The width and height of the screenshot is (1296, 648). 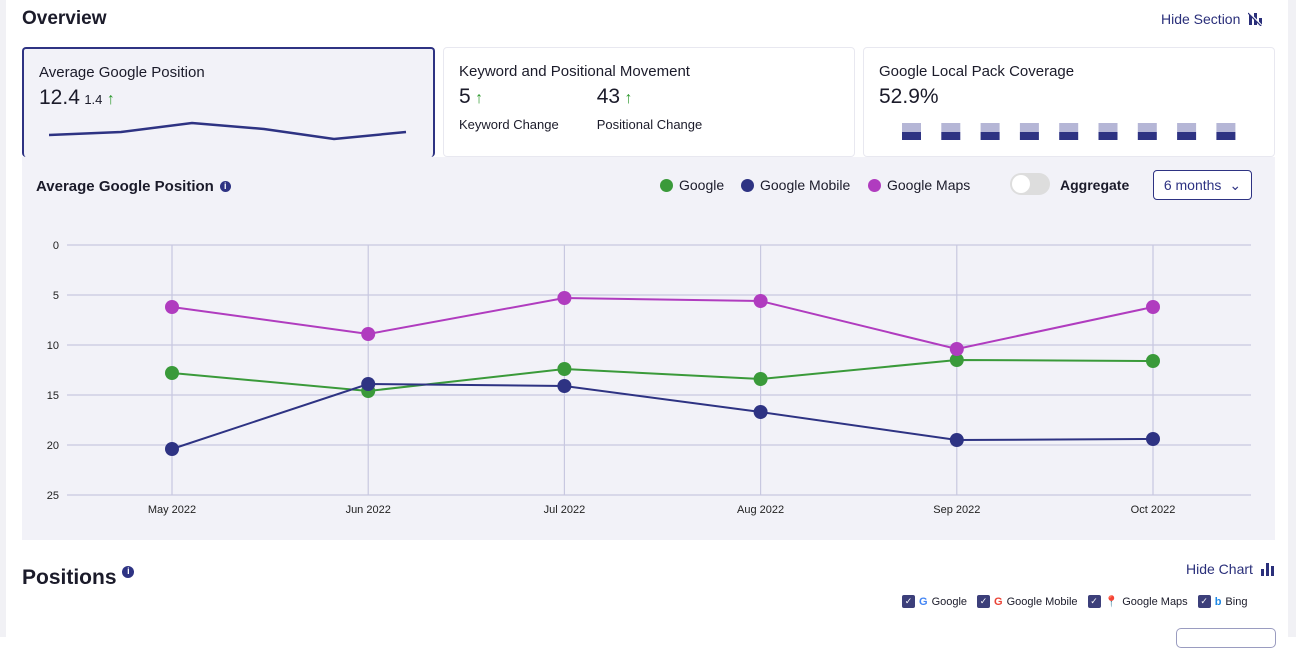 I want to click on engine-google-mobile: ✓ G Google Mobile, so click(x=1027, y=601).